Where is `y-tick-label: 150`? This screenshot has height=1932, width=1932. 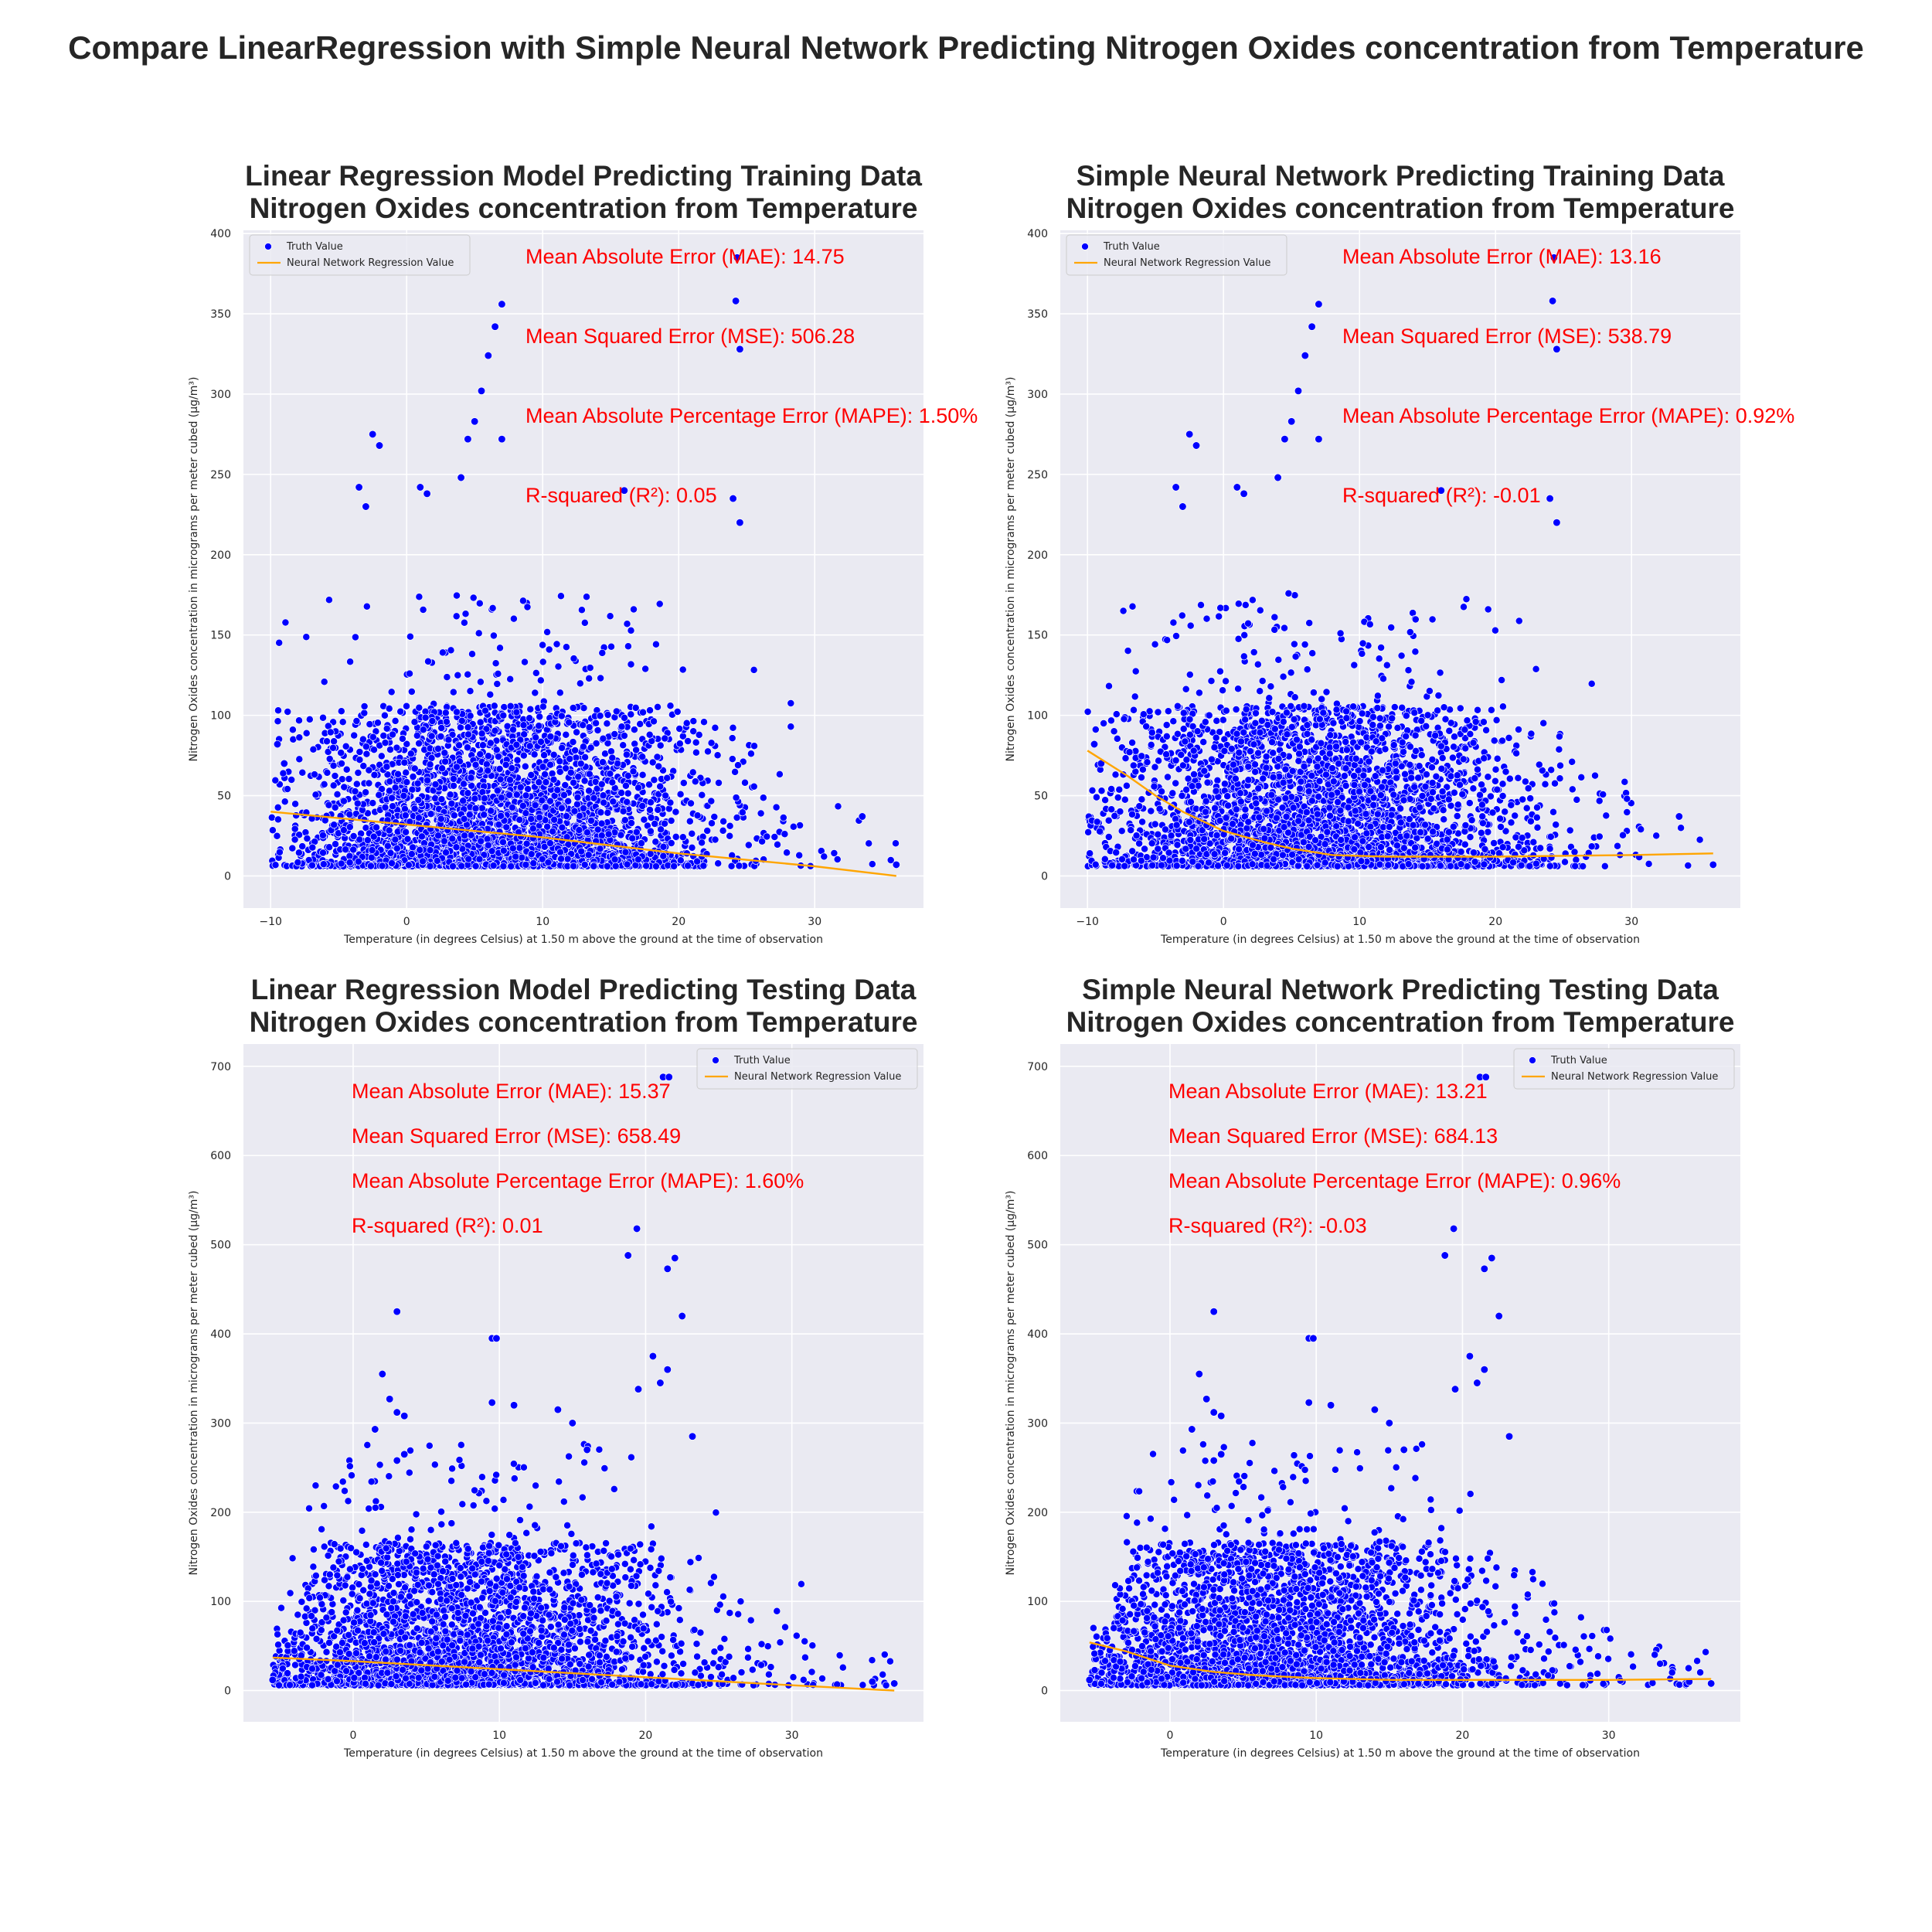 y-tick-label: 150 is located at coordinates (1037, 636).